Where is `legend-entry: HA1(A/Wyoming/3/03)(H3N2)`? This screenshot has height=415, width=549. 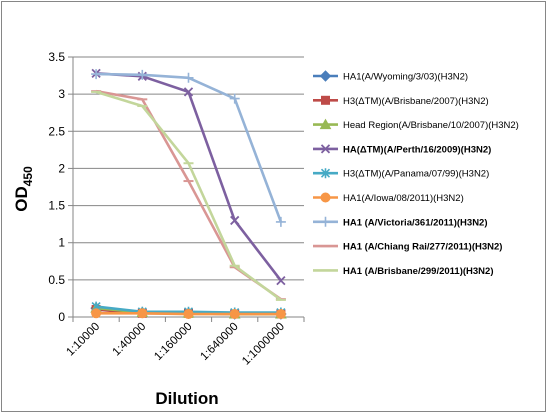 legend-entry: HA1(A/Wyoming/3/03)(H3N2) is located at coordinates (390, 76).